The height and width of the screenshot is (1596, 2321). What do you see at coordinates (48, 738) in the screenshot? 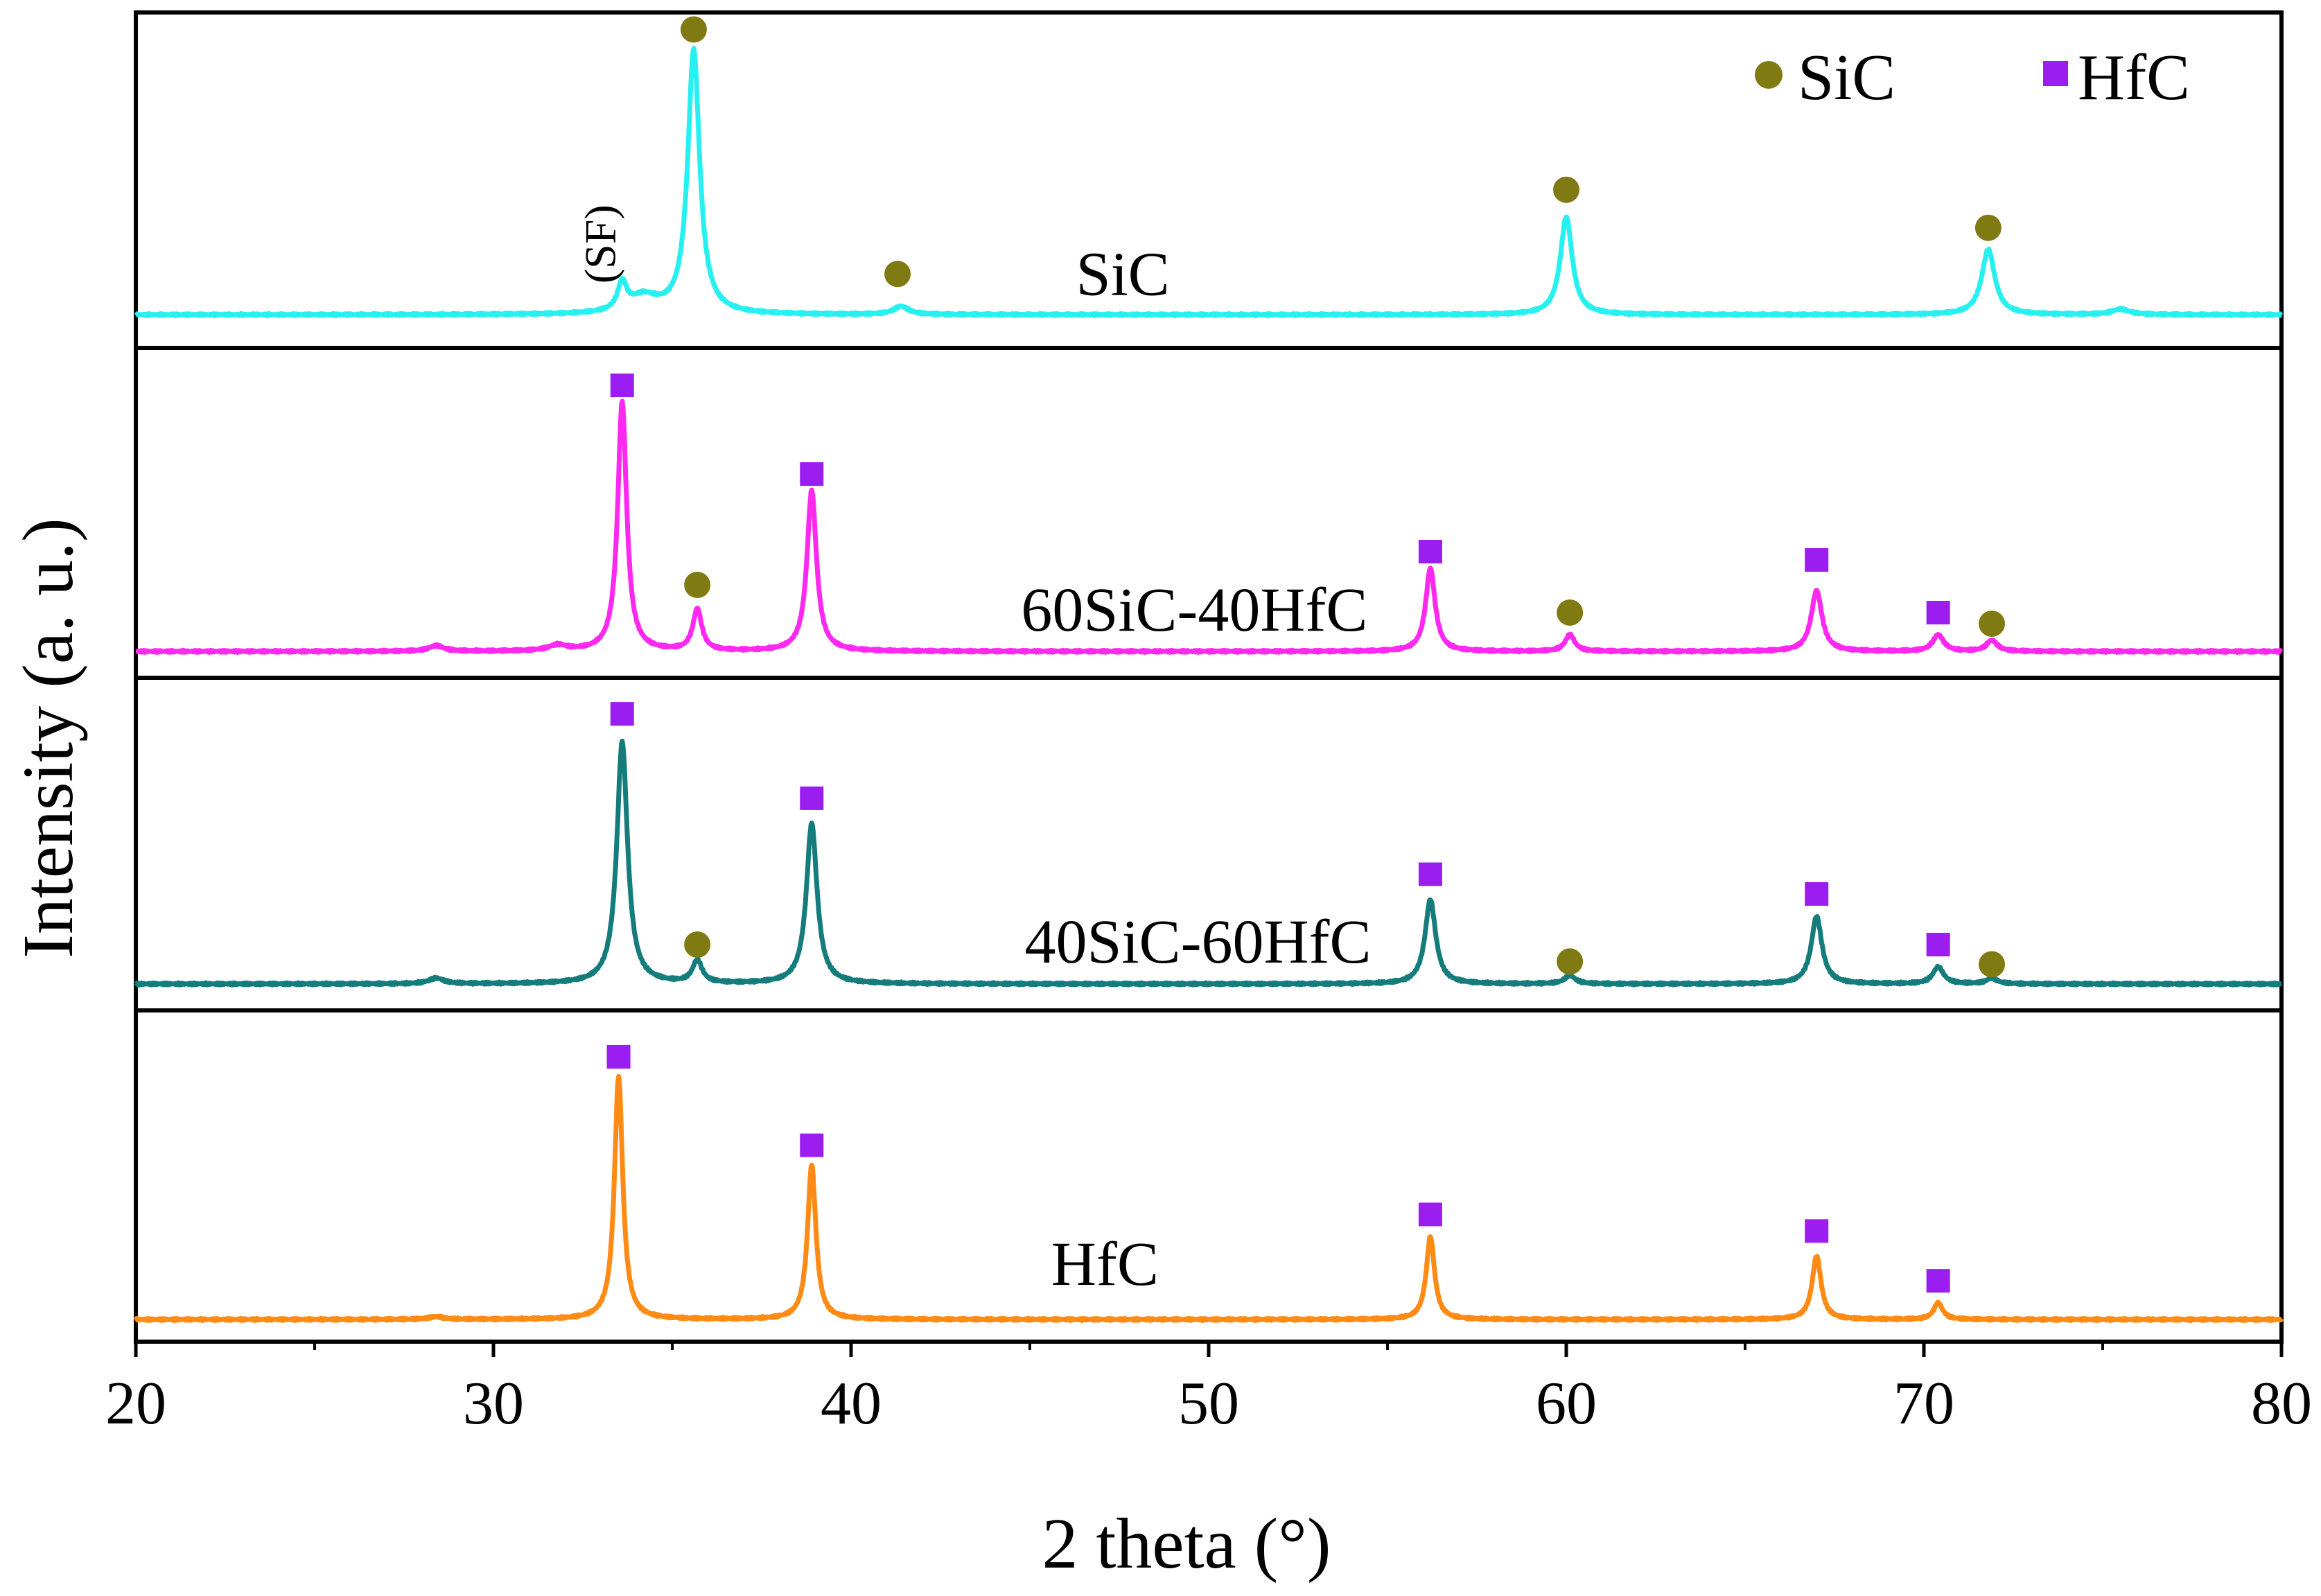
I see `y-axis-title: Intensity (a. u.)` at bounding box center [48, 738].